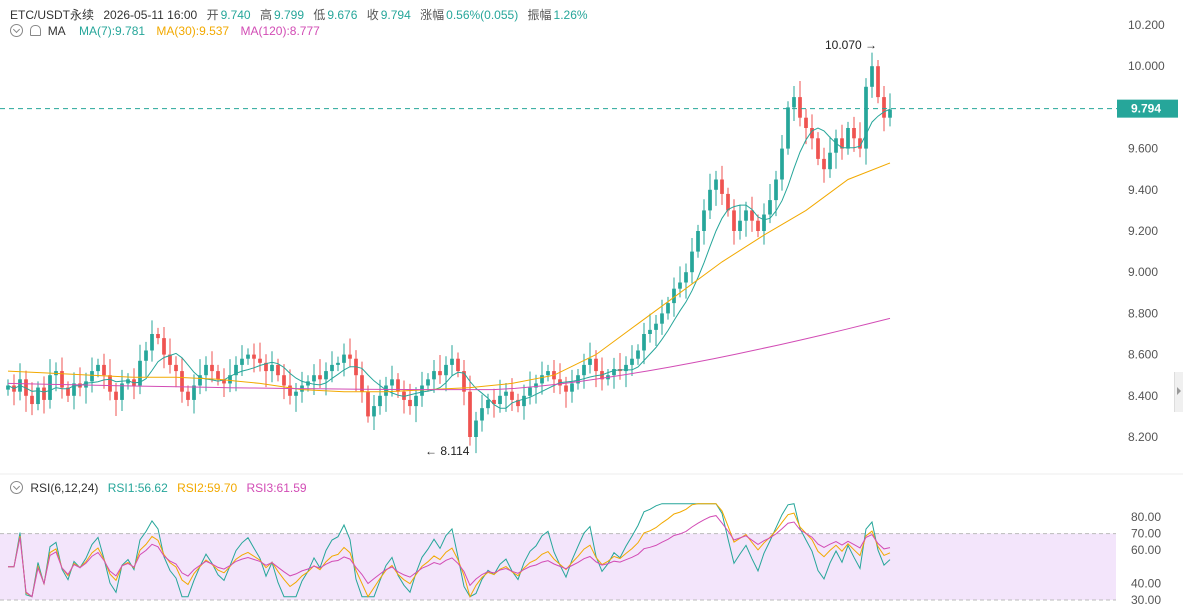  I want to click on current-price-label: 9.794, so click(1146, 109).